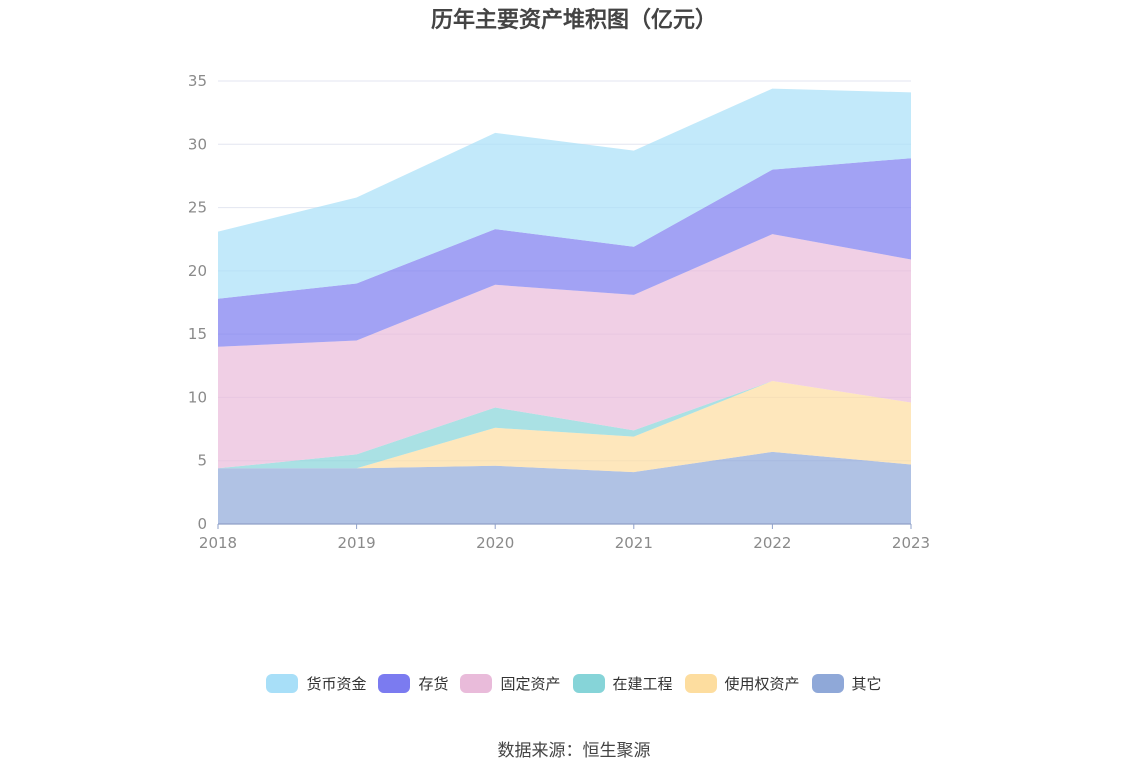 This screenshot has height=776, width=1148. Describe the element at coordinates (772, 543) in the screenshot. I see `x-tick-label: 2022` at that location.